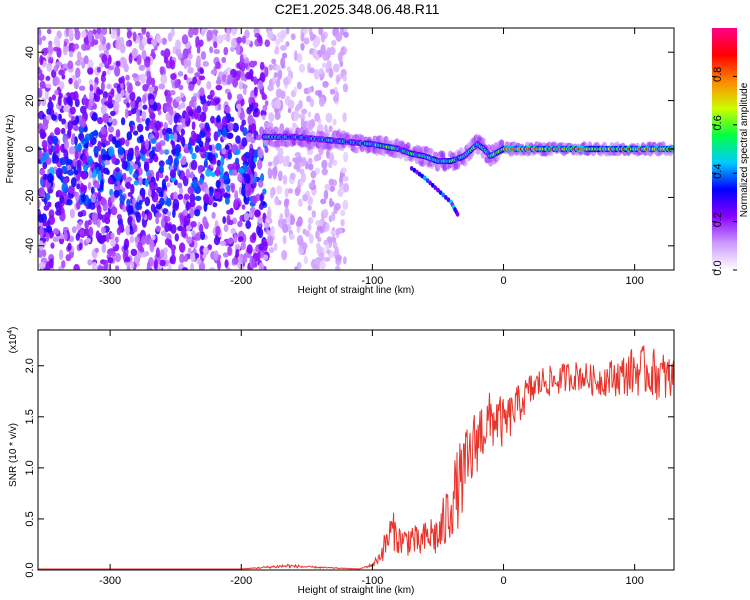 The image size is (750, 600). Describe the element at coordinates (357, 9) in the screenshot. I see `figure-title: C2E1.2025.348.06.48.R11` at that location.